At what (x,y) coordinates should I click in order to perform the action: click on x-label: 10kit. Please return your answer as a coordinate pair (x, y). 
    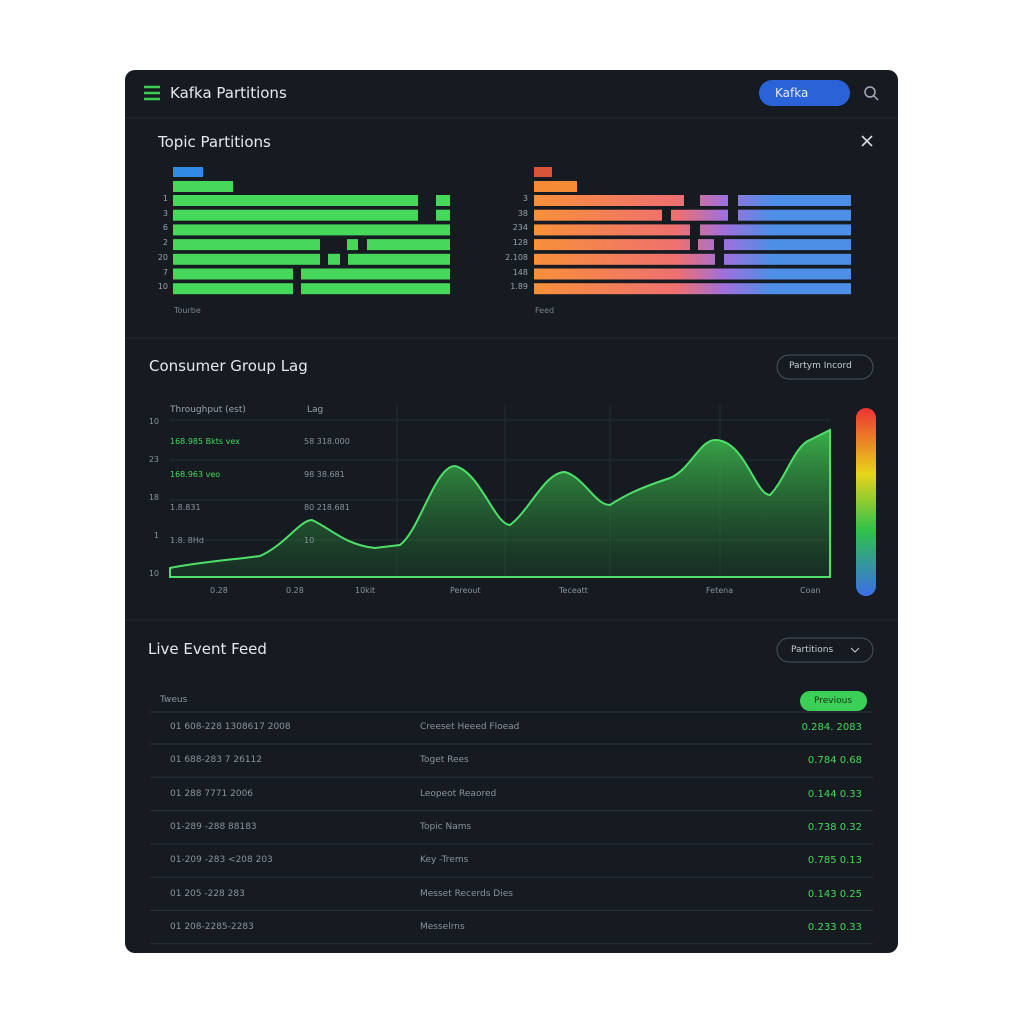
    Looking at the image, I should click on (365, 590).